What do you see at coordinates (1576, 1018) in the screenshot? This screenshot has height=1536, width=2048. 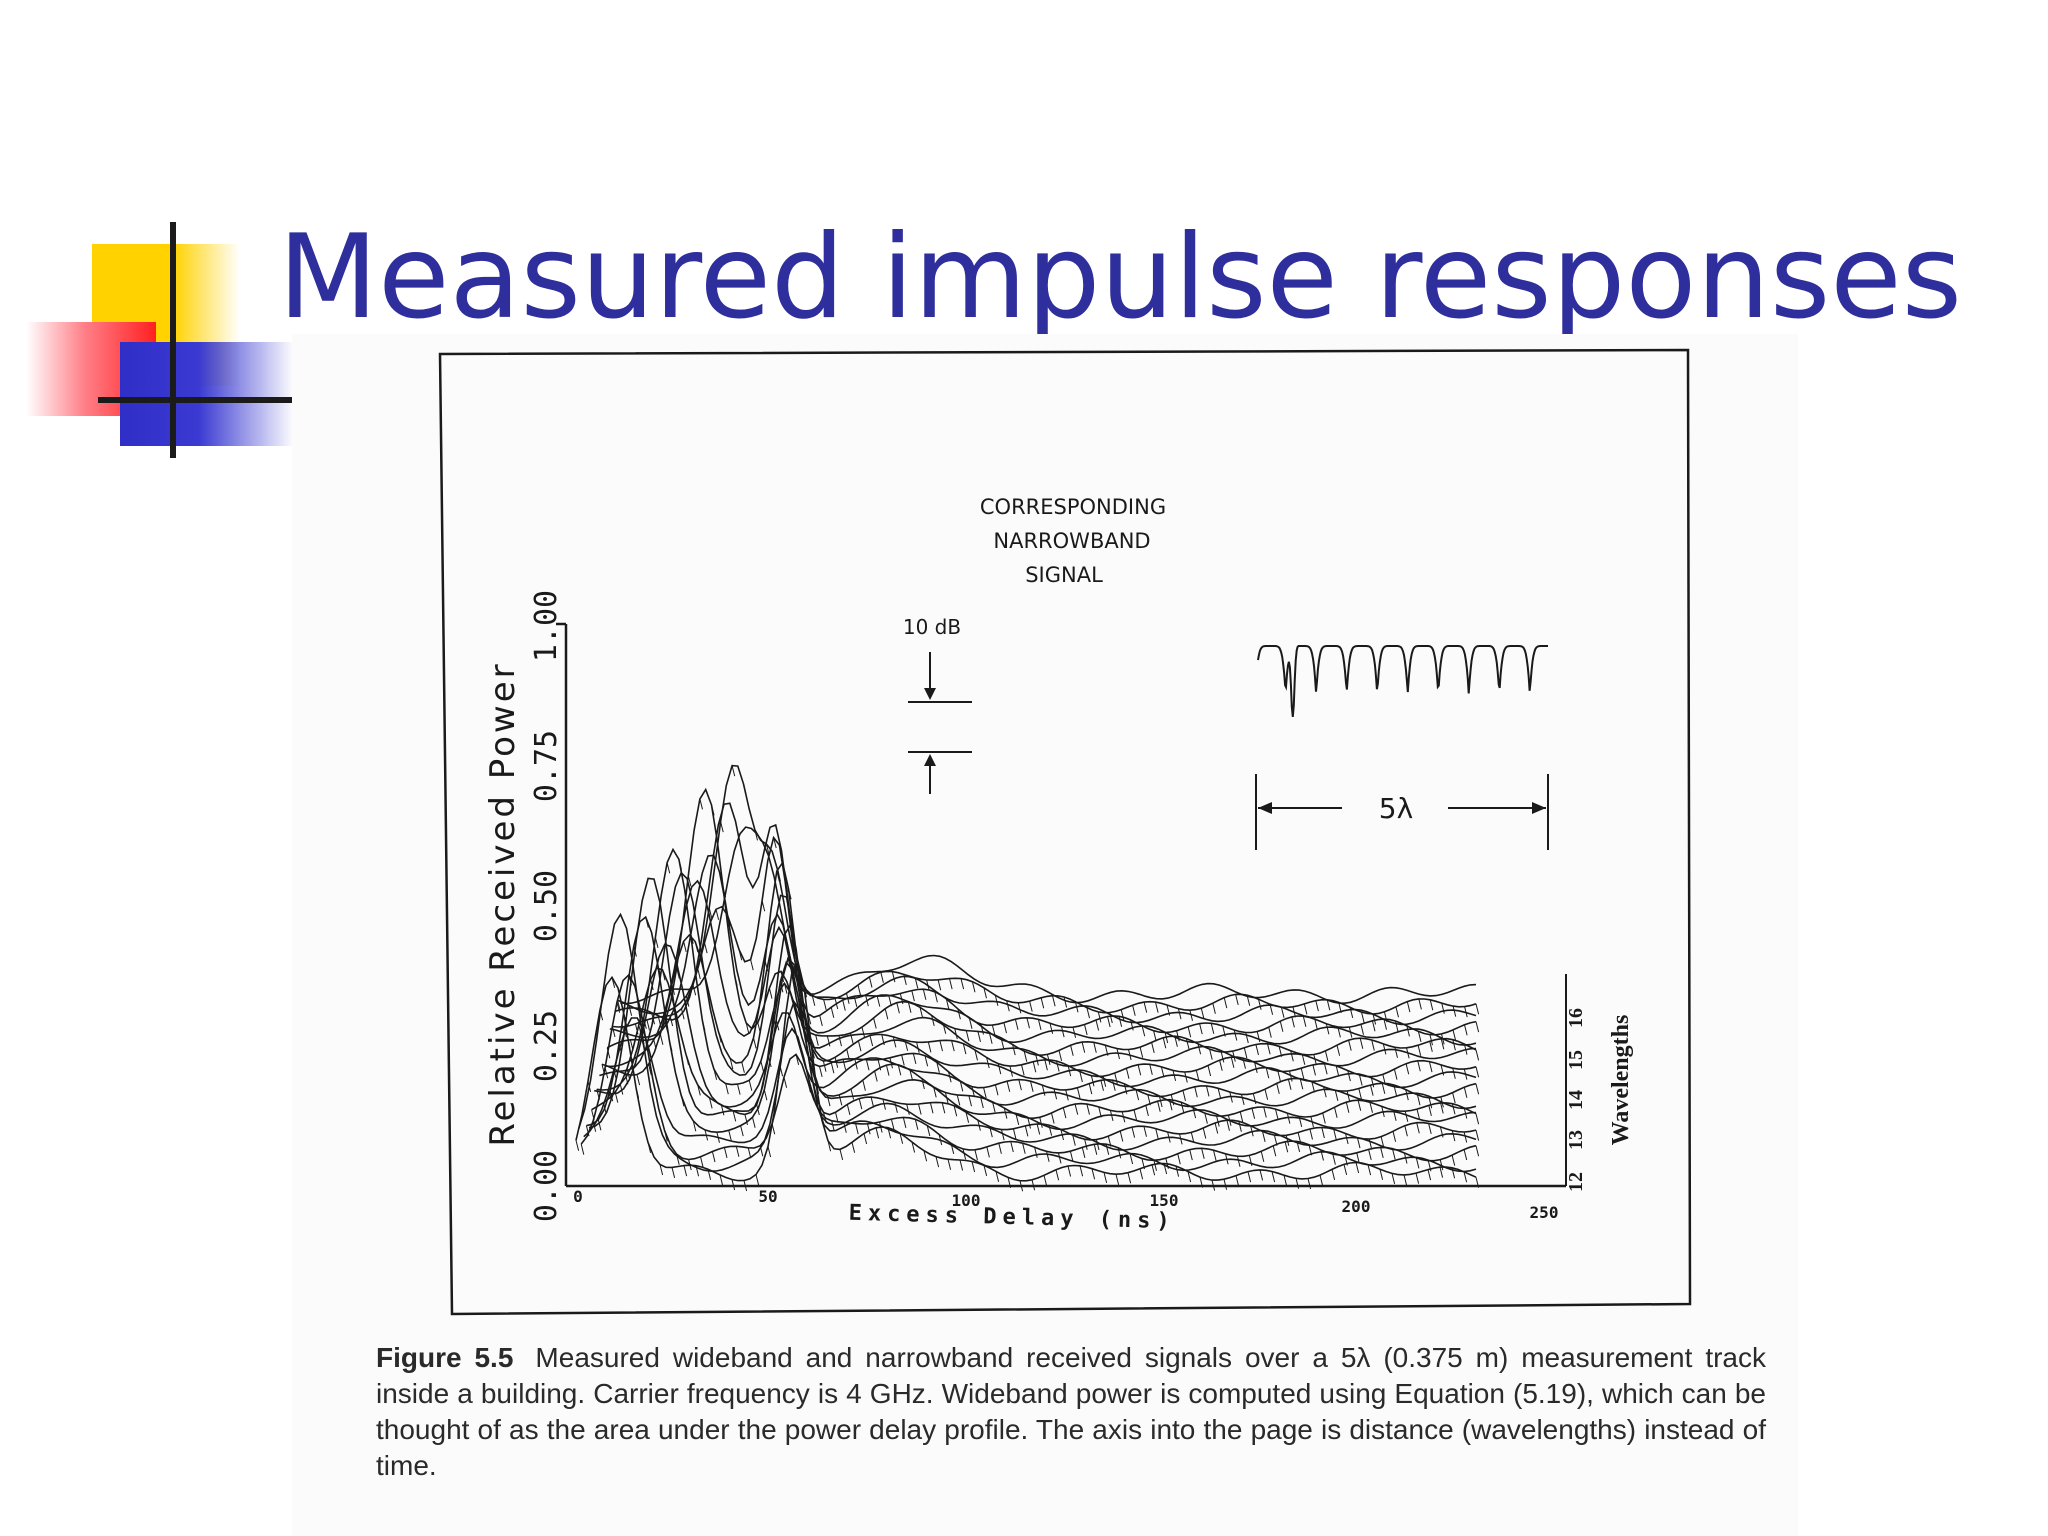 I see `depth-tick-label: 16` at bounding box center [1576, 1018].